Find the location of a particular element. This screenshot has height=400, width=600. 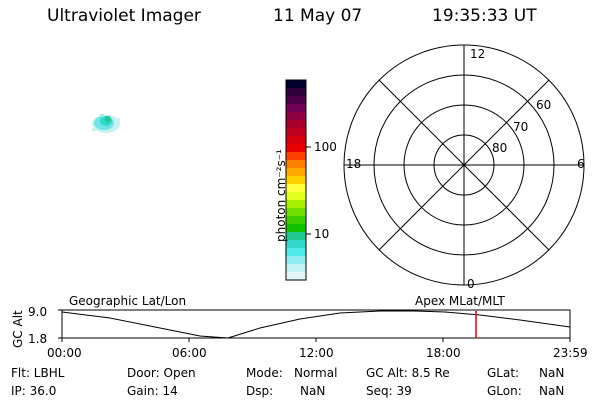

ip-info: IP: 36.0 is located at coordinates (34, 391).